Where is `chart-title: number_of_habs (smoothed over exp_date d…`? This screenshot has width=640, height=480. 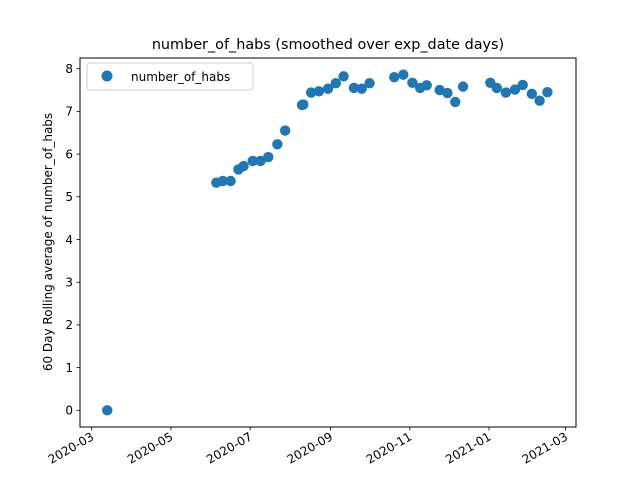 chart-title: number_of_habs (smoothed over exp_date d… is located at coordinates (328, 45).